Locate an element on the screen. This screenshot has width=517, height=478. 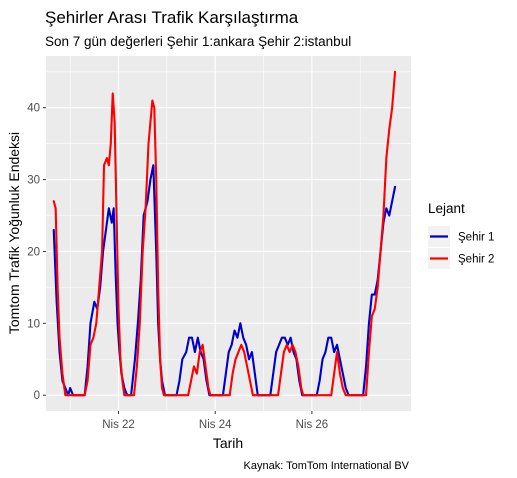
x-axis-title: Tarih is located at coordinates (228, 443).